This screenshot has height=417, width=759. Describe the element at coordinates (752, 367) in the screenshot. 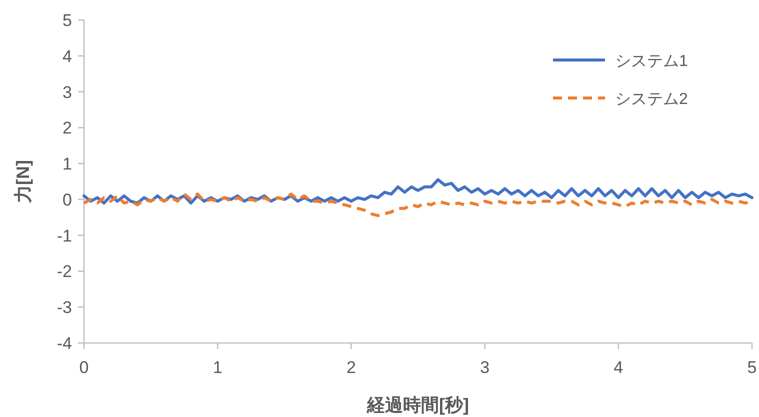

I see `x-tick-label: 5` at that location.